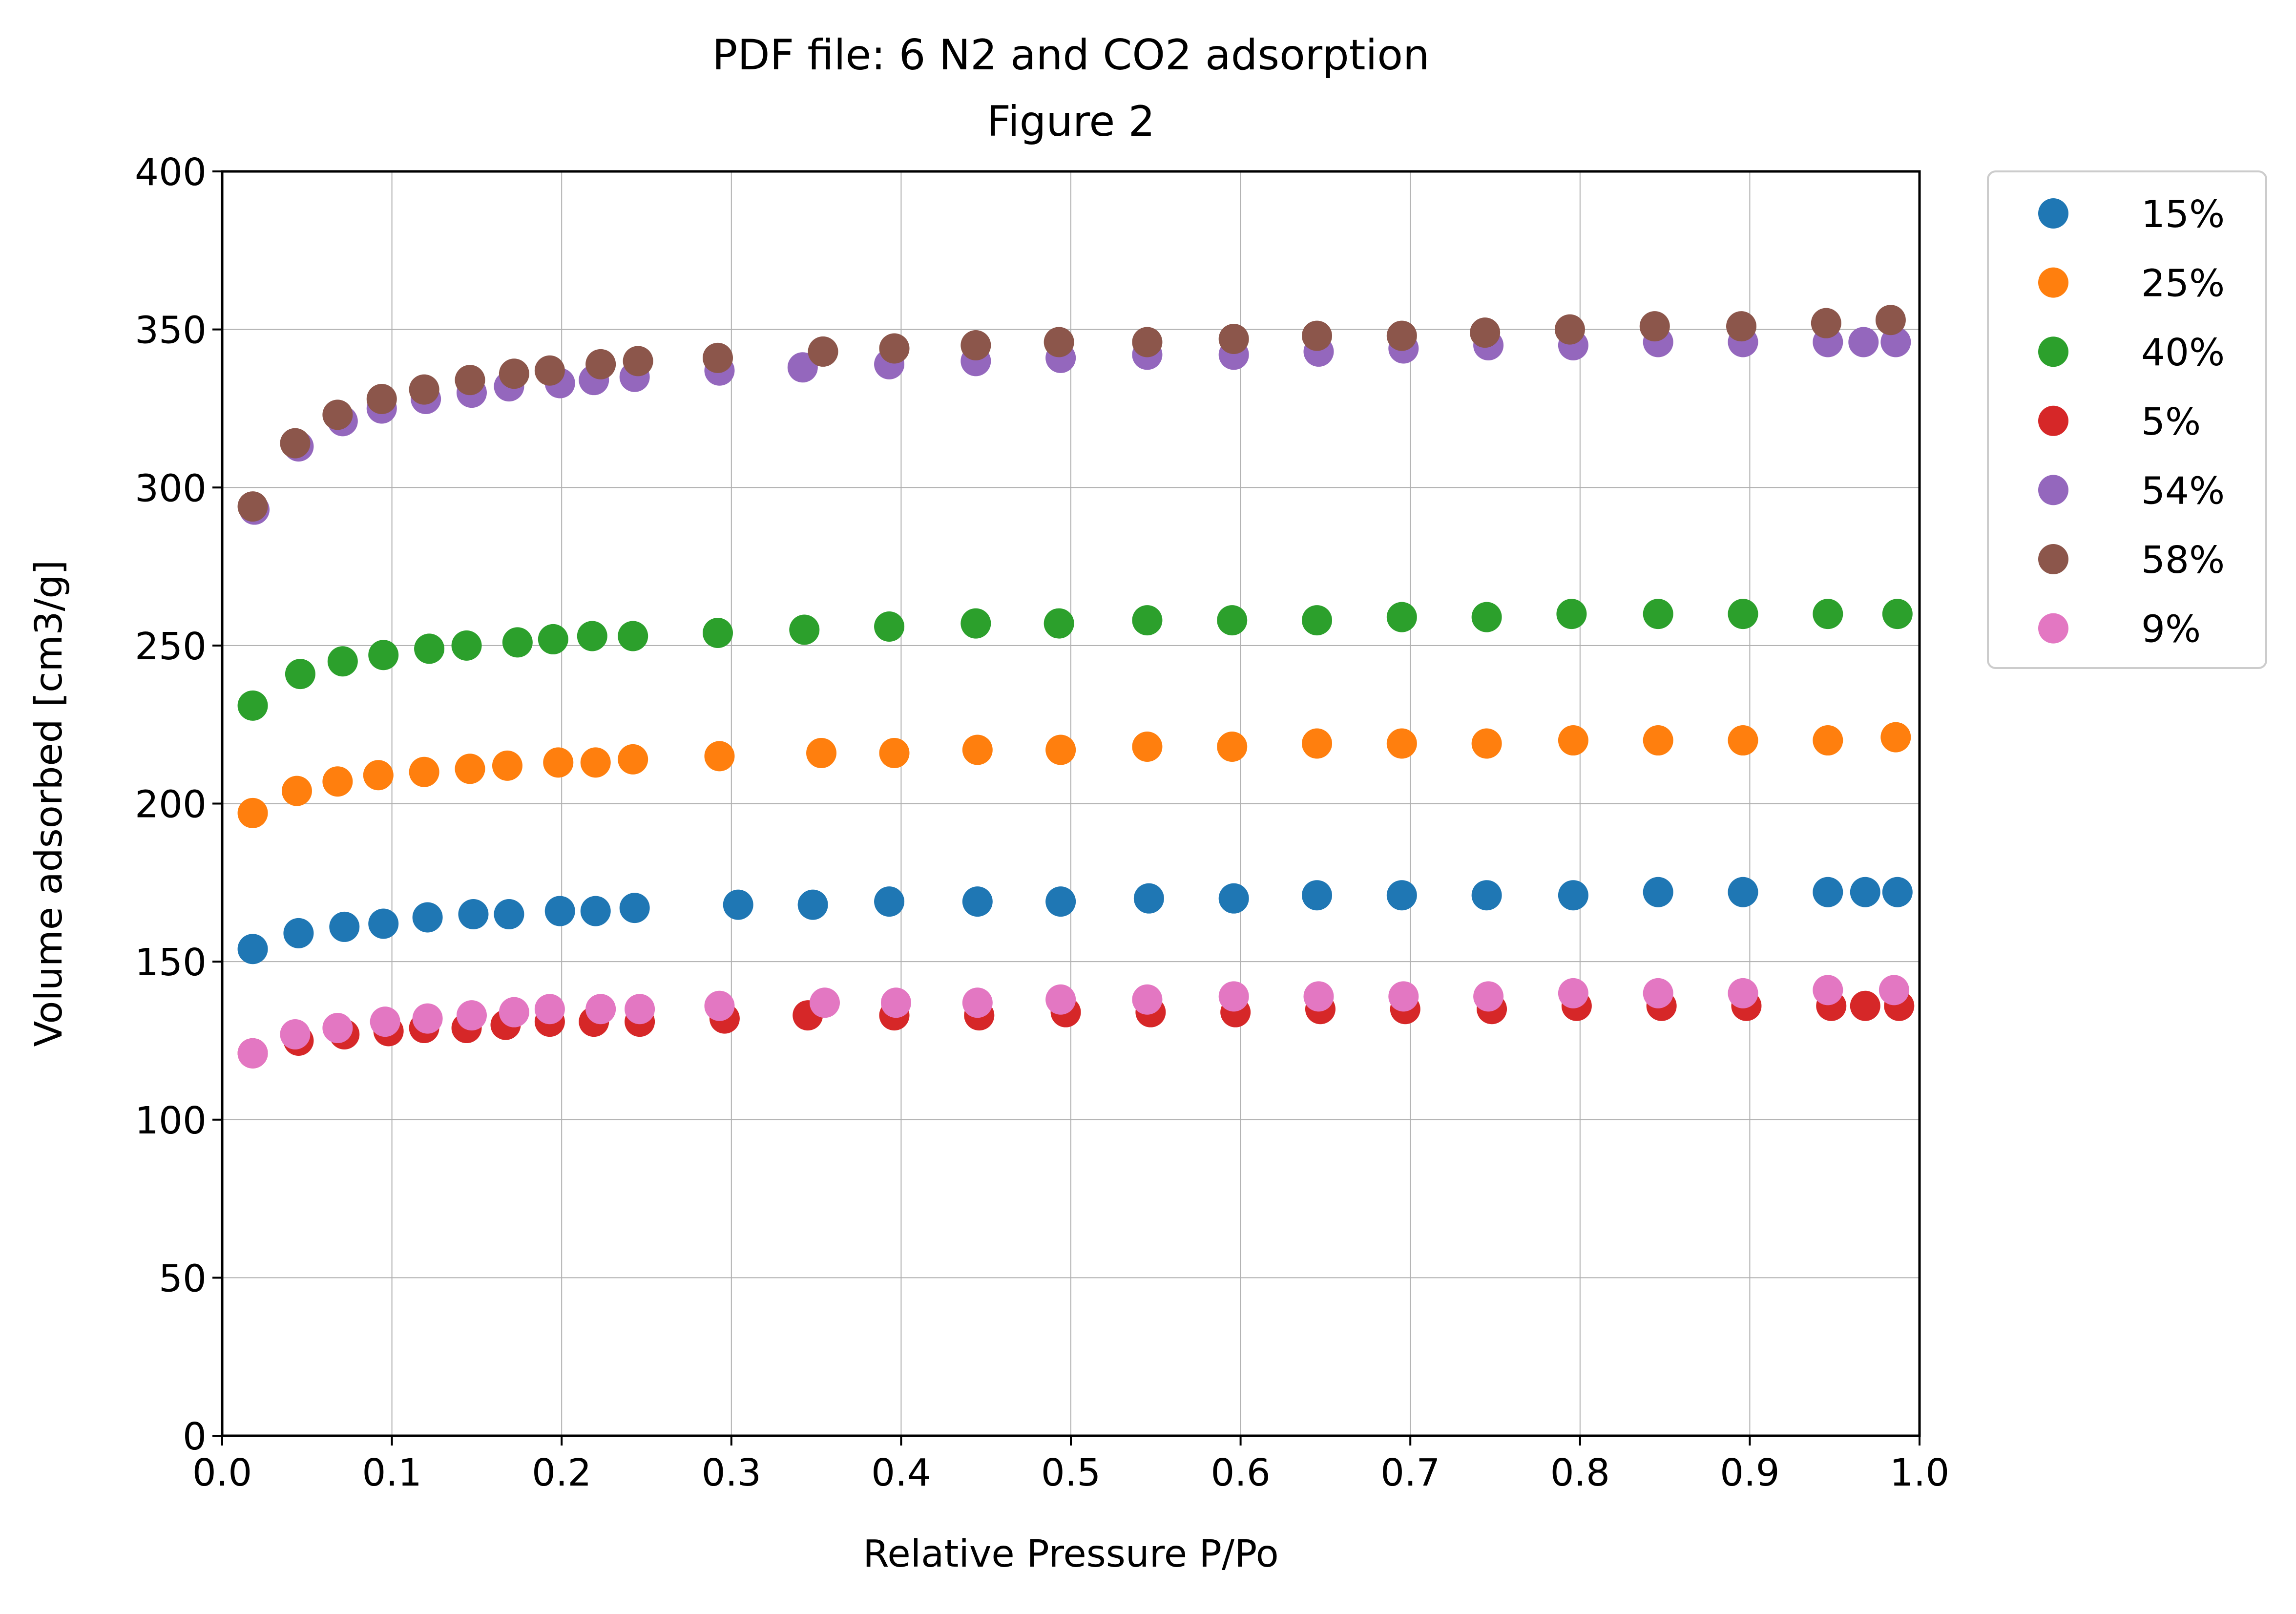  What do you see at coordinates (2119, 629) in the screenshot?
I see `legend-item: 9%` at bounding box center [2119, 629].